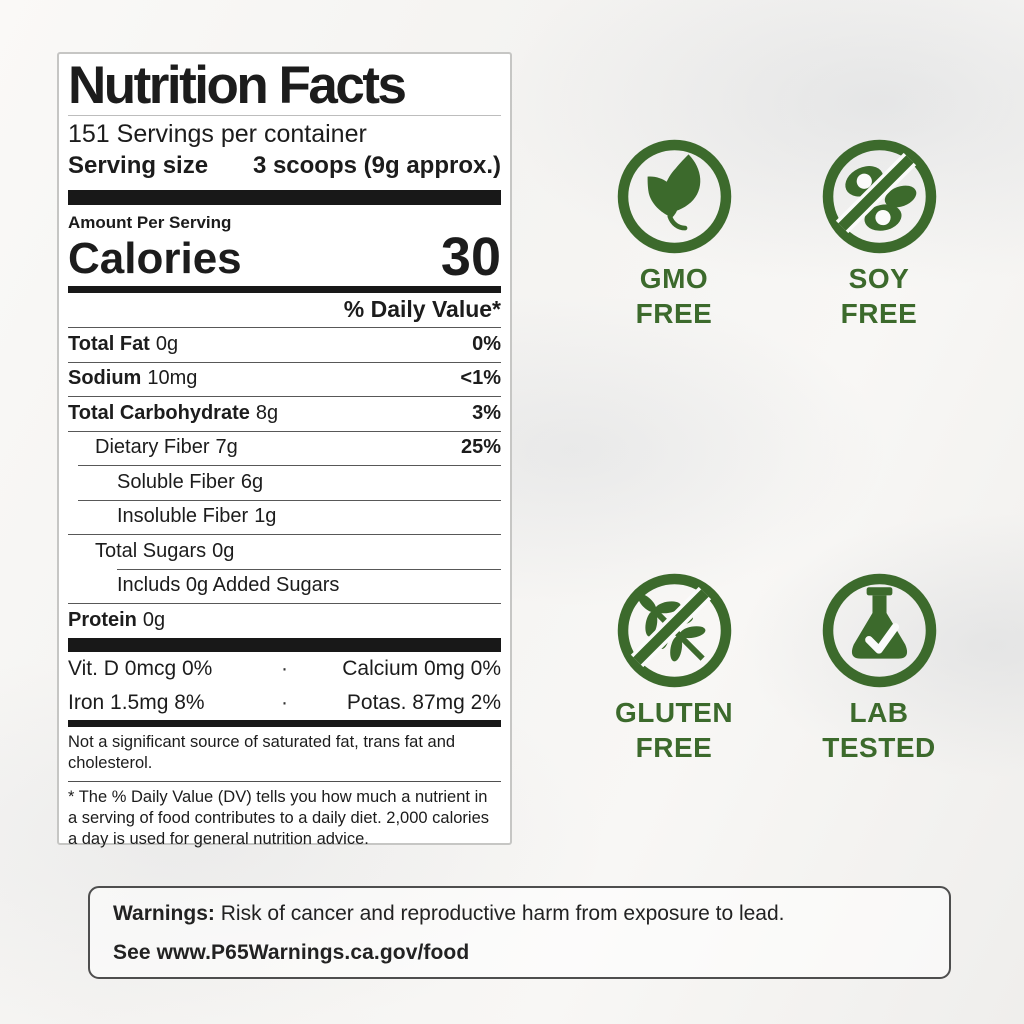 The image size is (1024, 1024). What do you see at coordinates (151, 550) in the screenshot?
I see `nutrient-name: Total Sugars` at bounding box center [151, 550].